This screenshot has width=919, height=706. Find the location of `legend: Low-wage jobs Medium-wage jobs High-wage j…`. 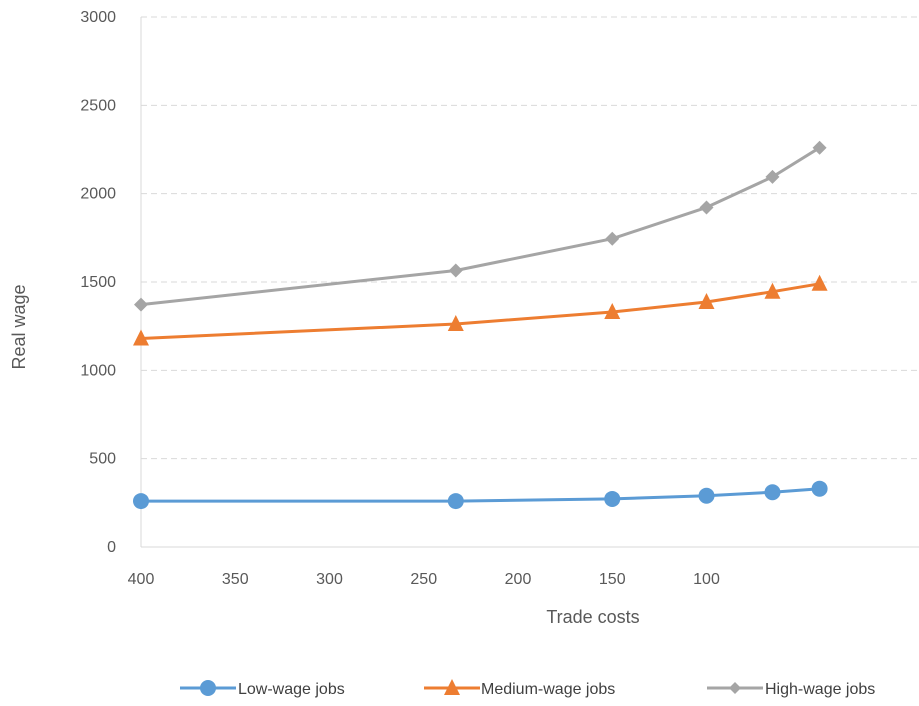

legend: Low-wage jobs Medium-wage jobs High-wage j… is located at coordinates (527, 688).